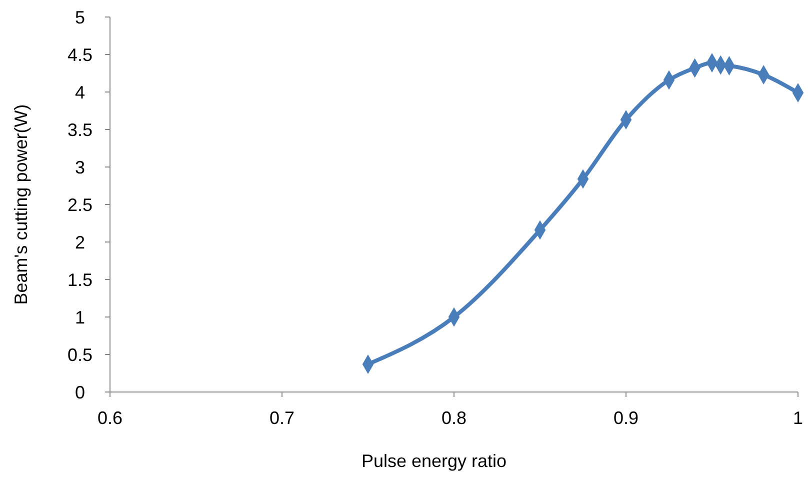 The height and width of the screenshot is (481, 809). I want to click on y-tick-label: 3, so click(80, 167).